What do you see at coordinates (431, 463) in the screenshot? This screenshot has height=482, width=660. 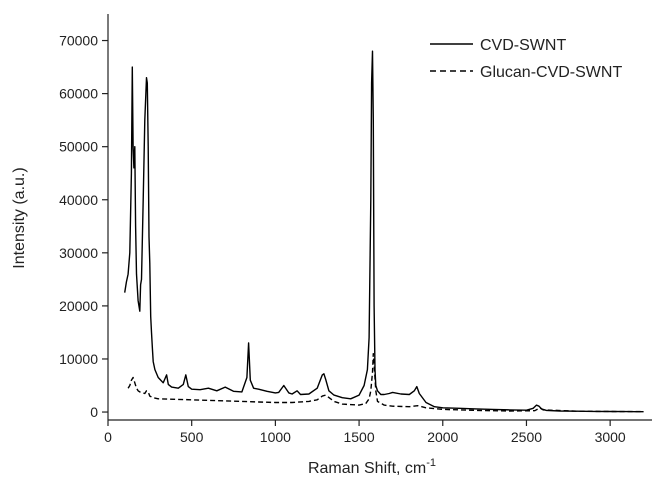 I see `x-axis-title-superscript: -1` at bounding box center [431, 463].